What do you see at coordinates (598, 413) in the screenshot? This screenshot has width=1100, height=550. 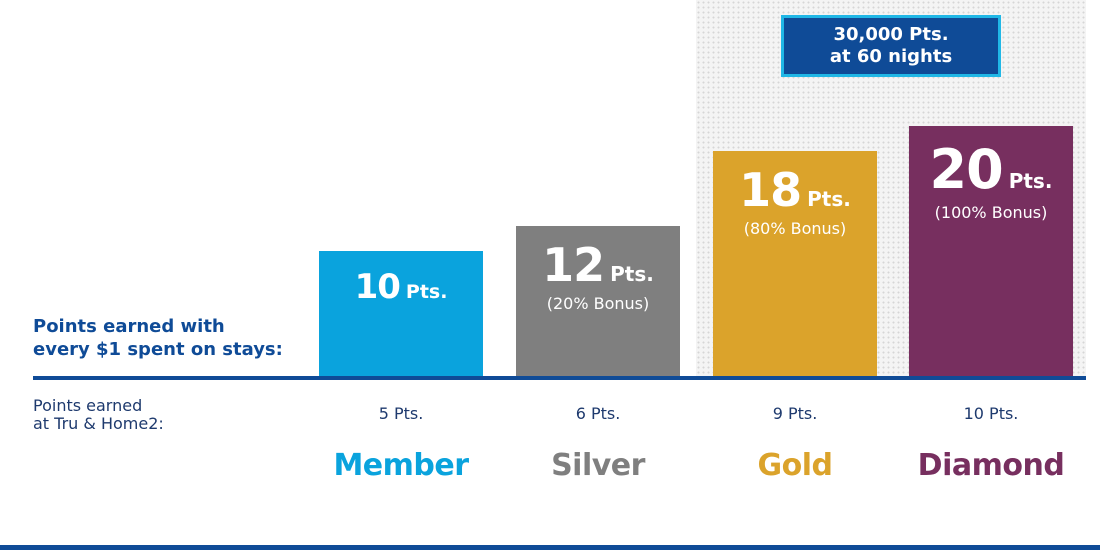 I see `tru-home2-points-silver: 6 Pts.` at bounding box center [598, 413].